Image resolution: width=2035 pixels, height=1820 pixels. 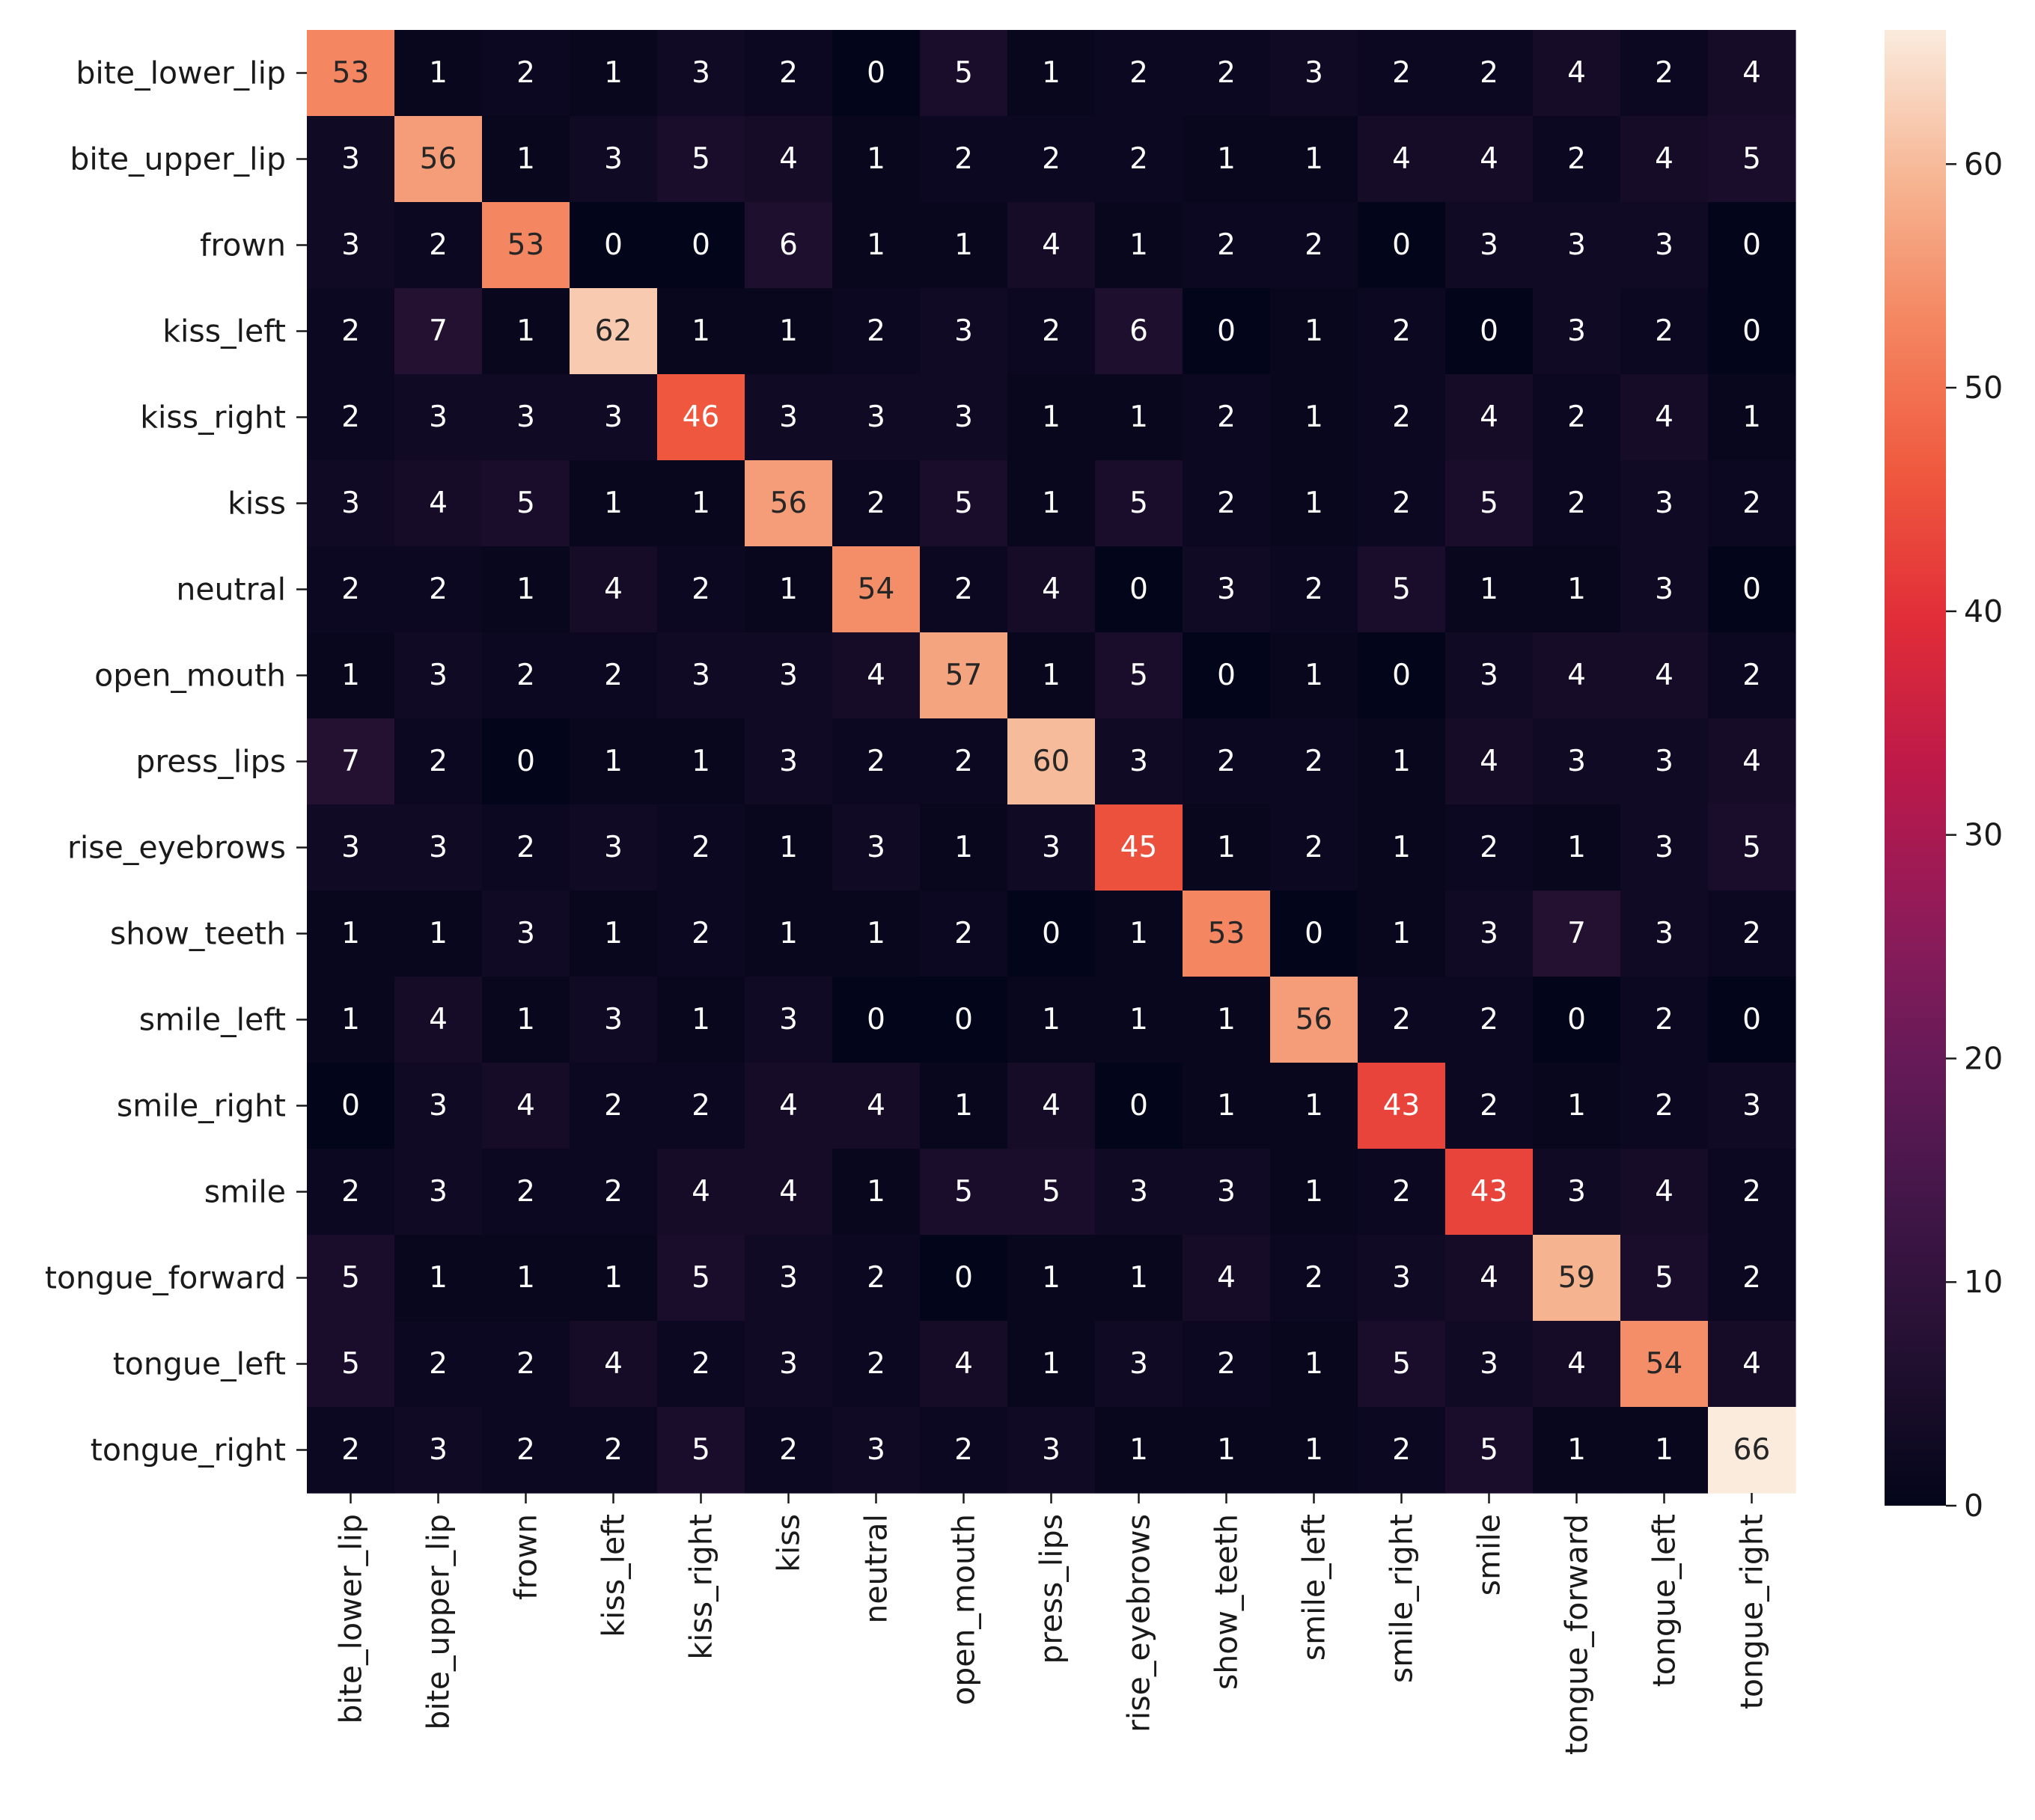 I want to click on cell-value-label: 46, so click(x=701, y=417).